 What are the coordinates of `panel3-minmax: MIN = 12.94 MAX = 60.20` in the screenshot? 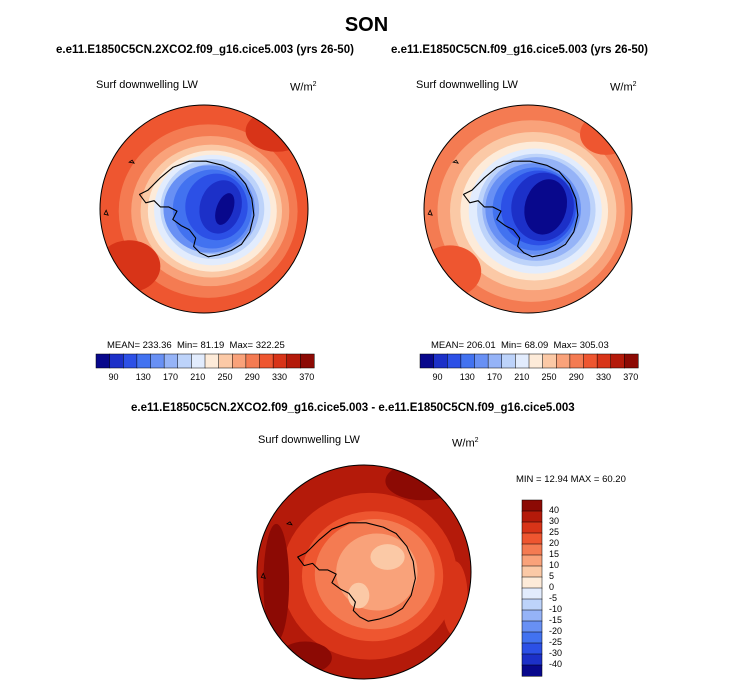 It's located at (571, 479).